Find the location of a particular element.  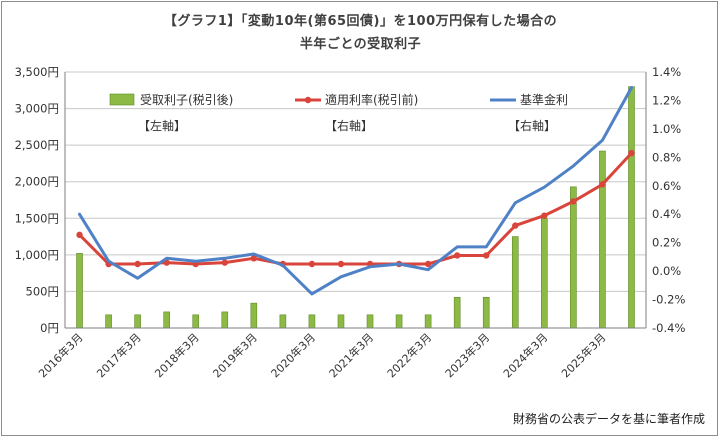

right-axis-tick-label: 1.2% is located at coordinates (666, 100).